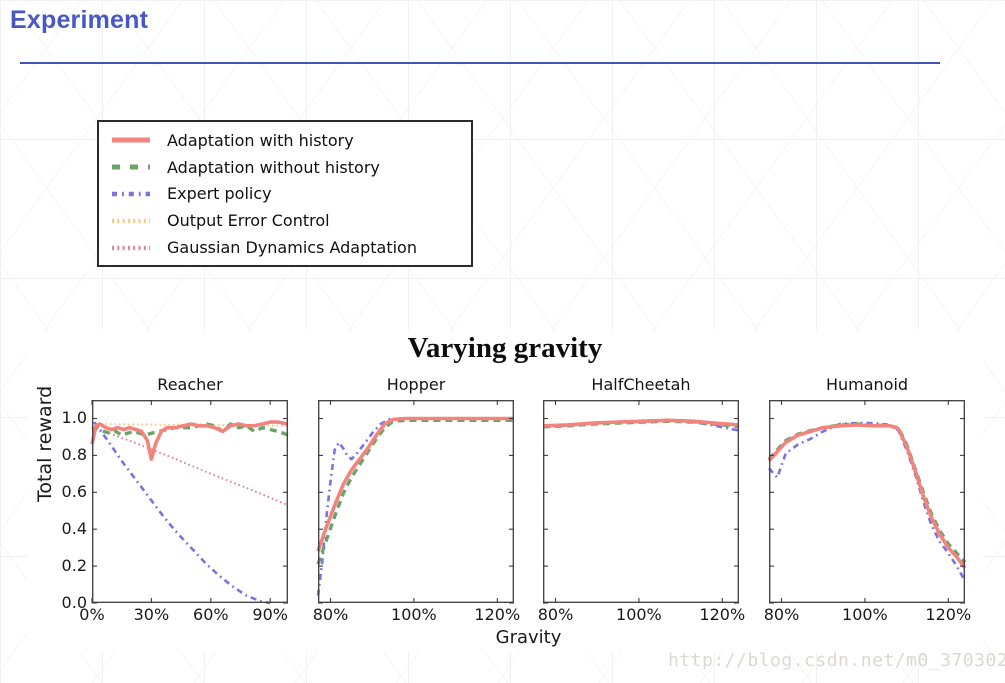 The image size is (1005, 683). I want to click on x-tick-label: 90%, so click(270, 614).